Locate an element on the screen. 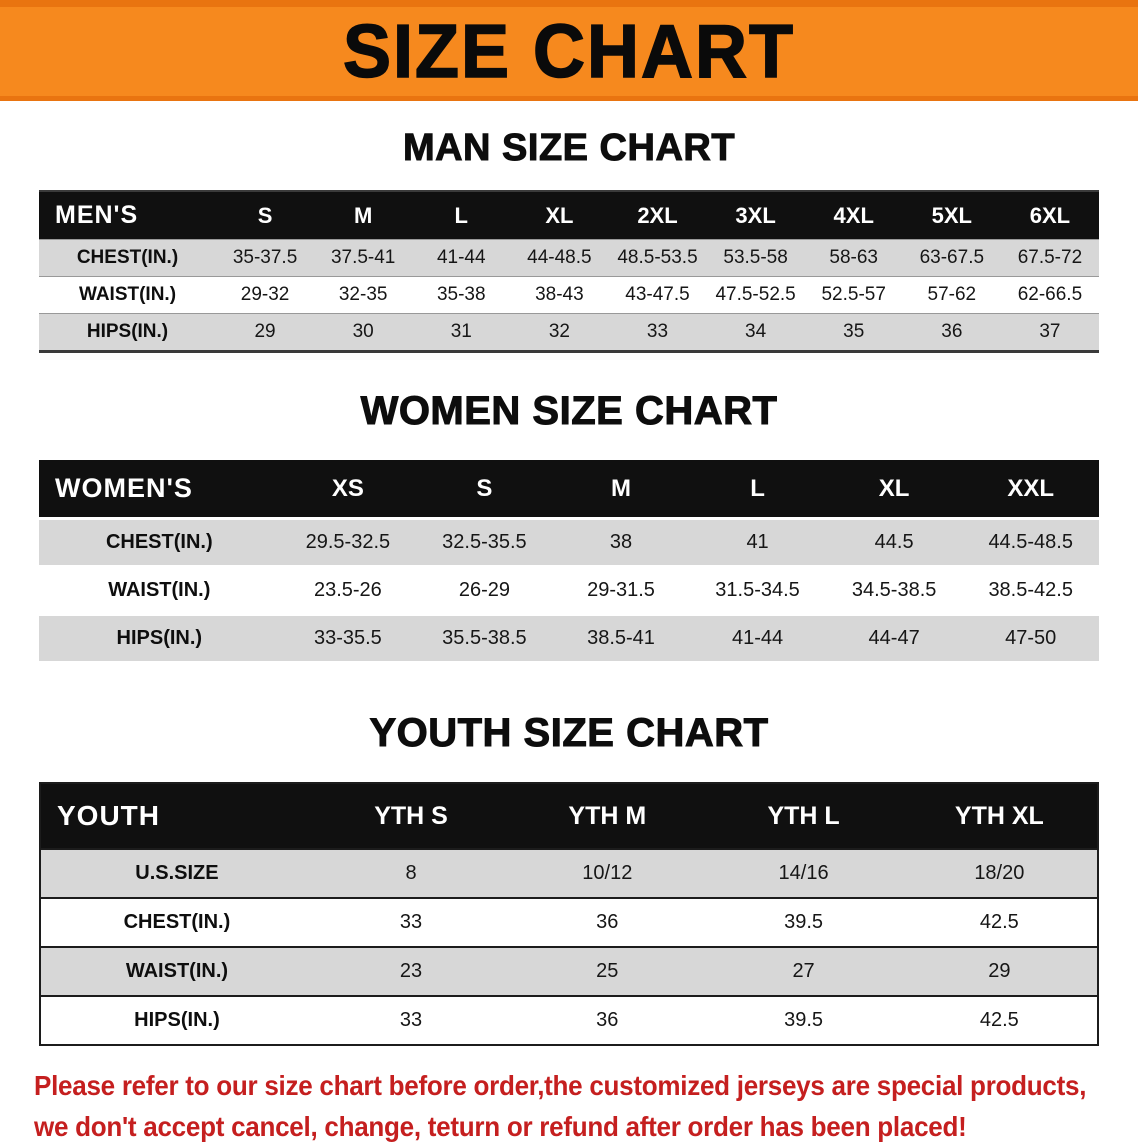  size-value-cell: 48.5-53.5 is located at coordinates (657, 257).